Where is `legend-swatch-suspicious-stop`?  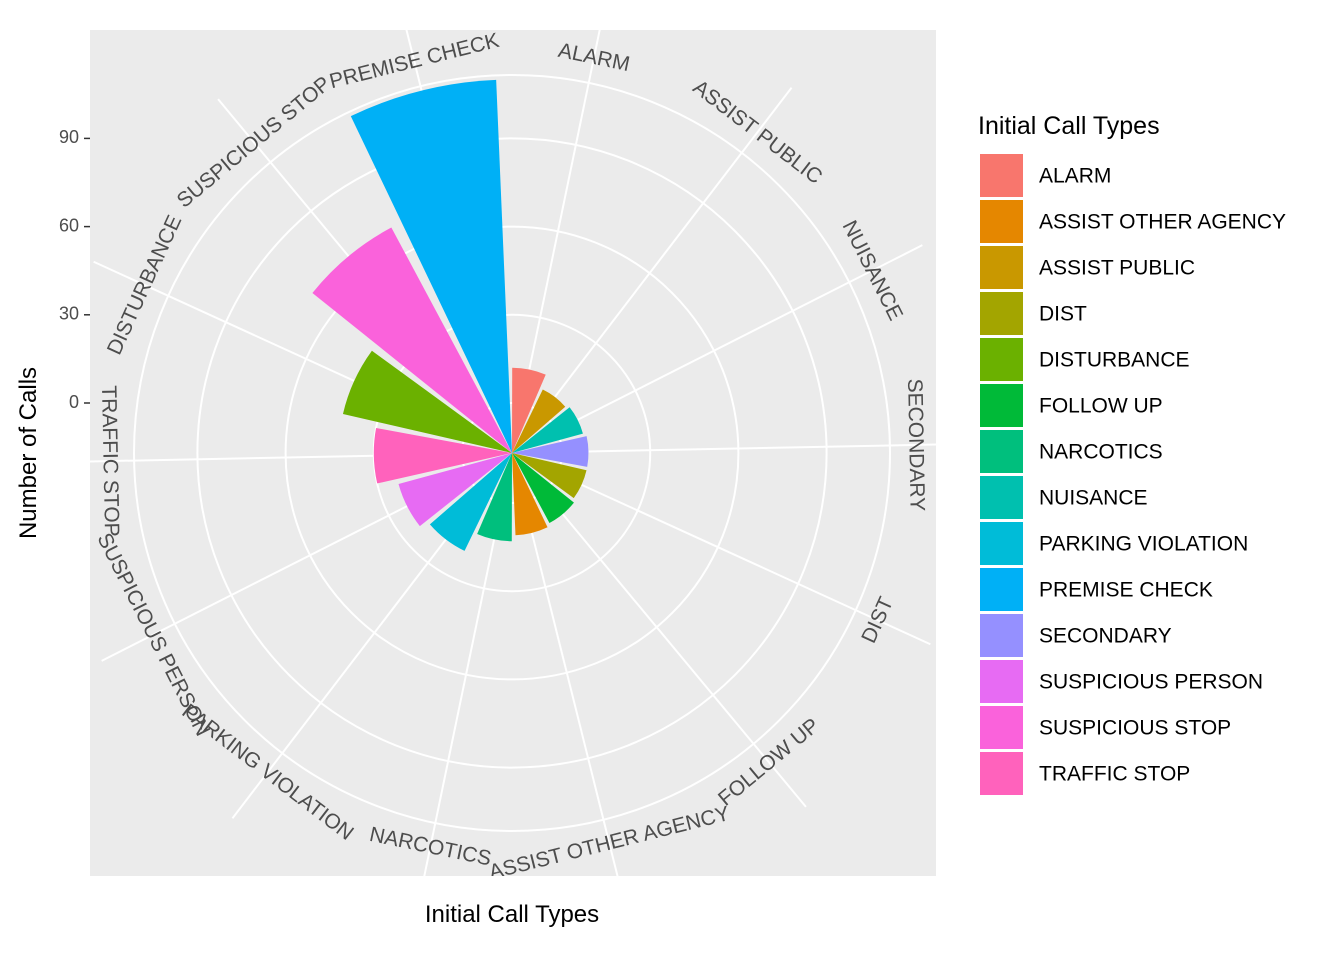
legend-swatch-suspicious-stop is located at coordinates (1001, 727).